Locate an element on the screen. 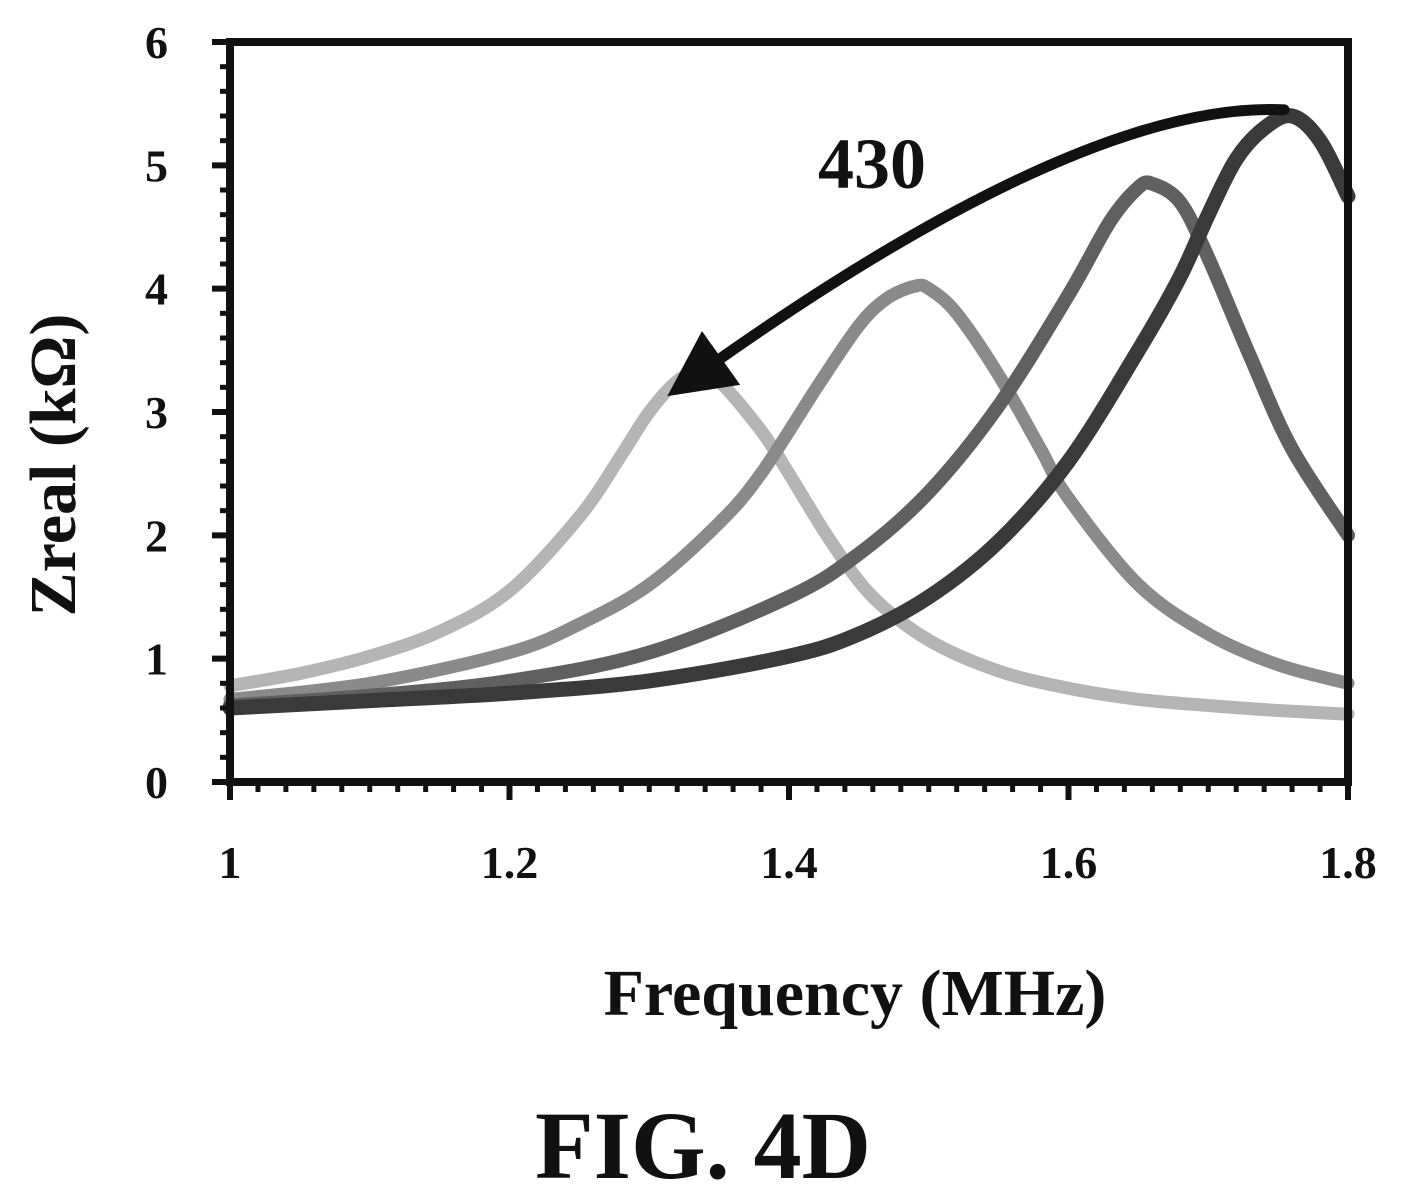 The image size is (1406, 1201). y-tick-label: 4 is located at coordinates (156, 289).